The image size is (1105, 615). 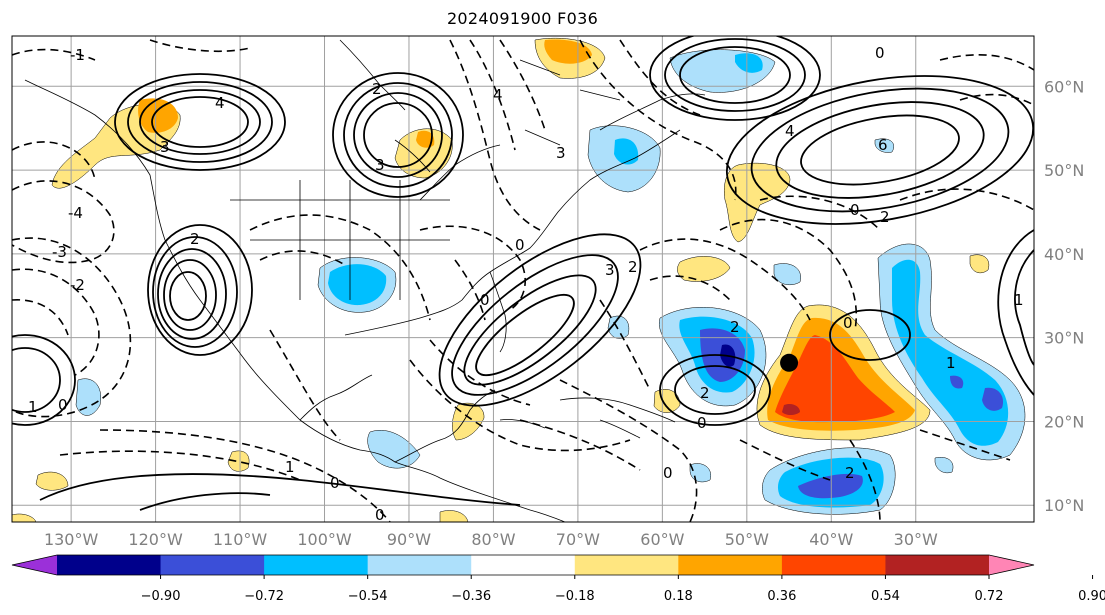 I want to click on longitude-tick-label: 130°W, so click(x=71, y=539).